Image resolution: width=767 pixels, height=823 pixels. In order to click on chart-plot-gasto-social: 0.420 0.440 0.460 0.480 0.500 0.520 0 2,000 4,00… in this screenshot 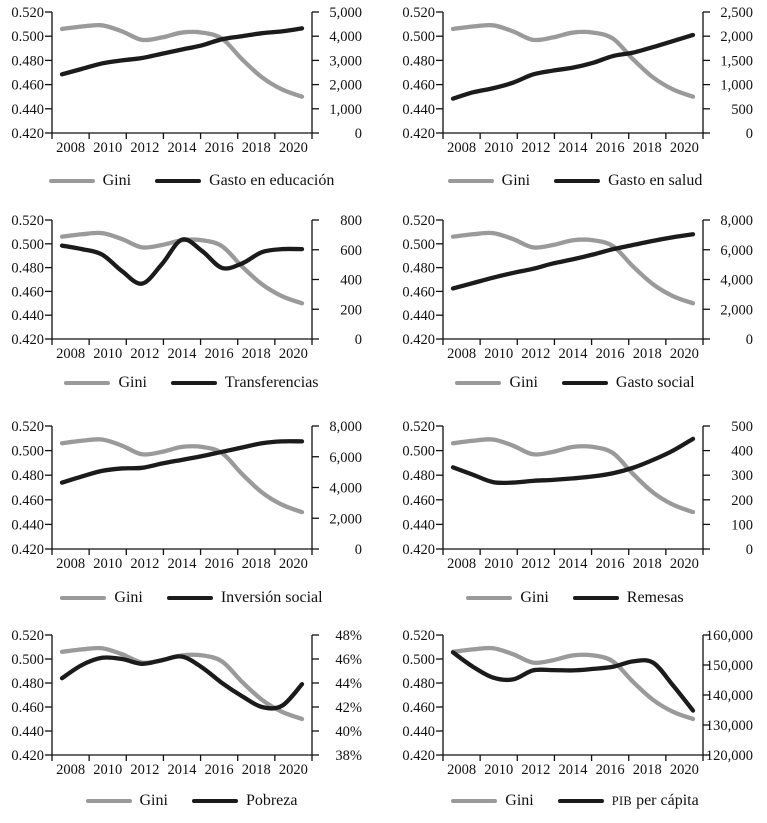, I will do `click(577, 287)`.